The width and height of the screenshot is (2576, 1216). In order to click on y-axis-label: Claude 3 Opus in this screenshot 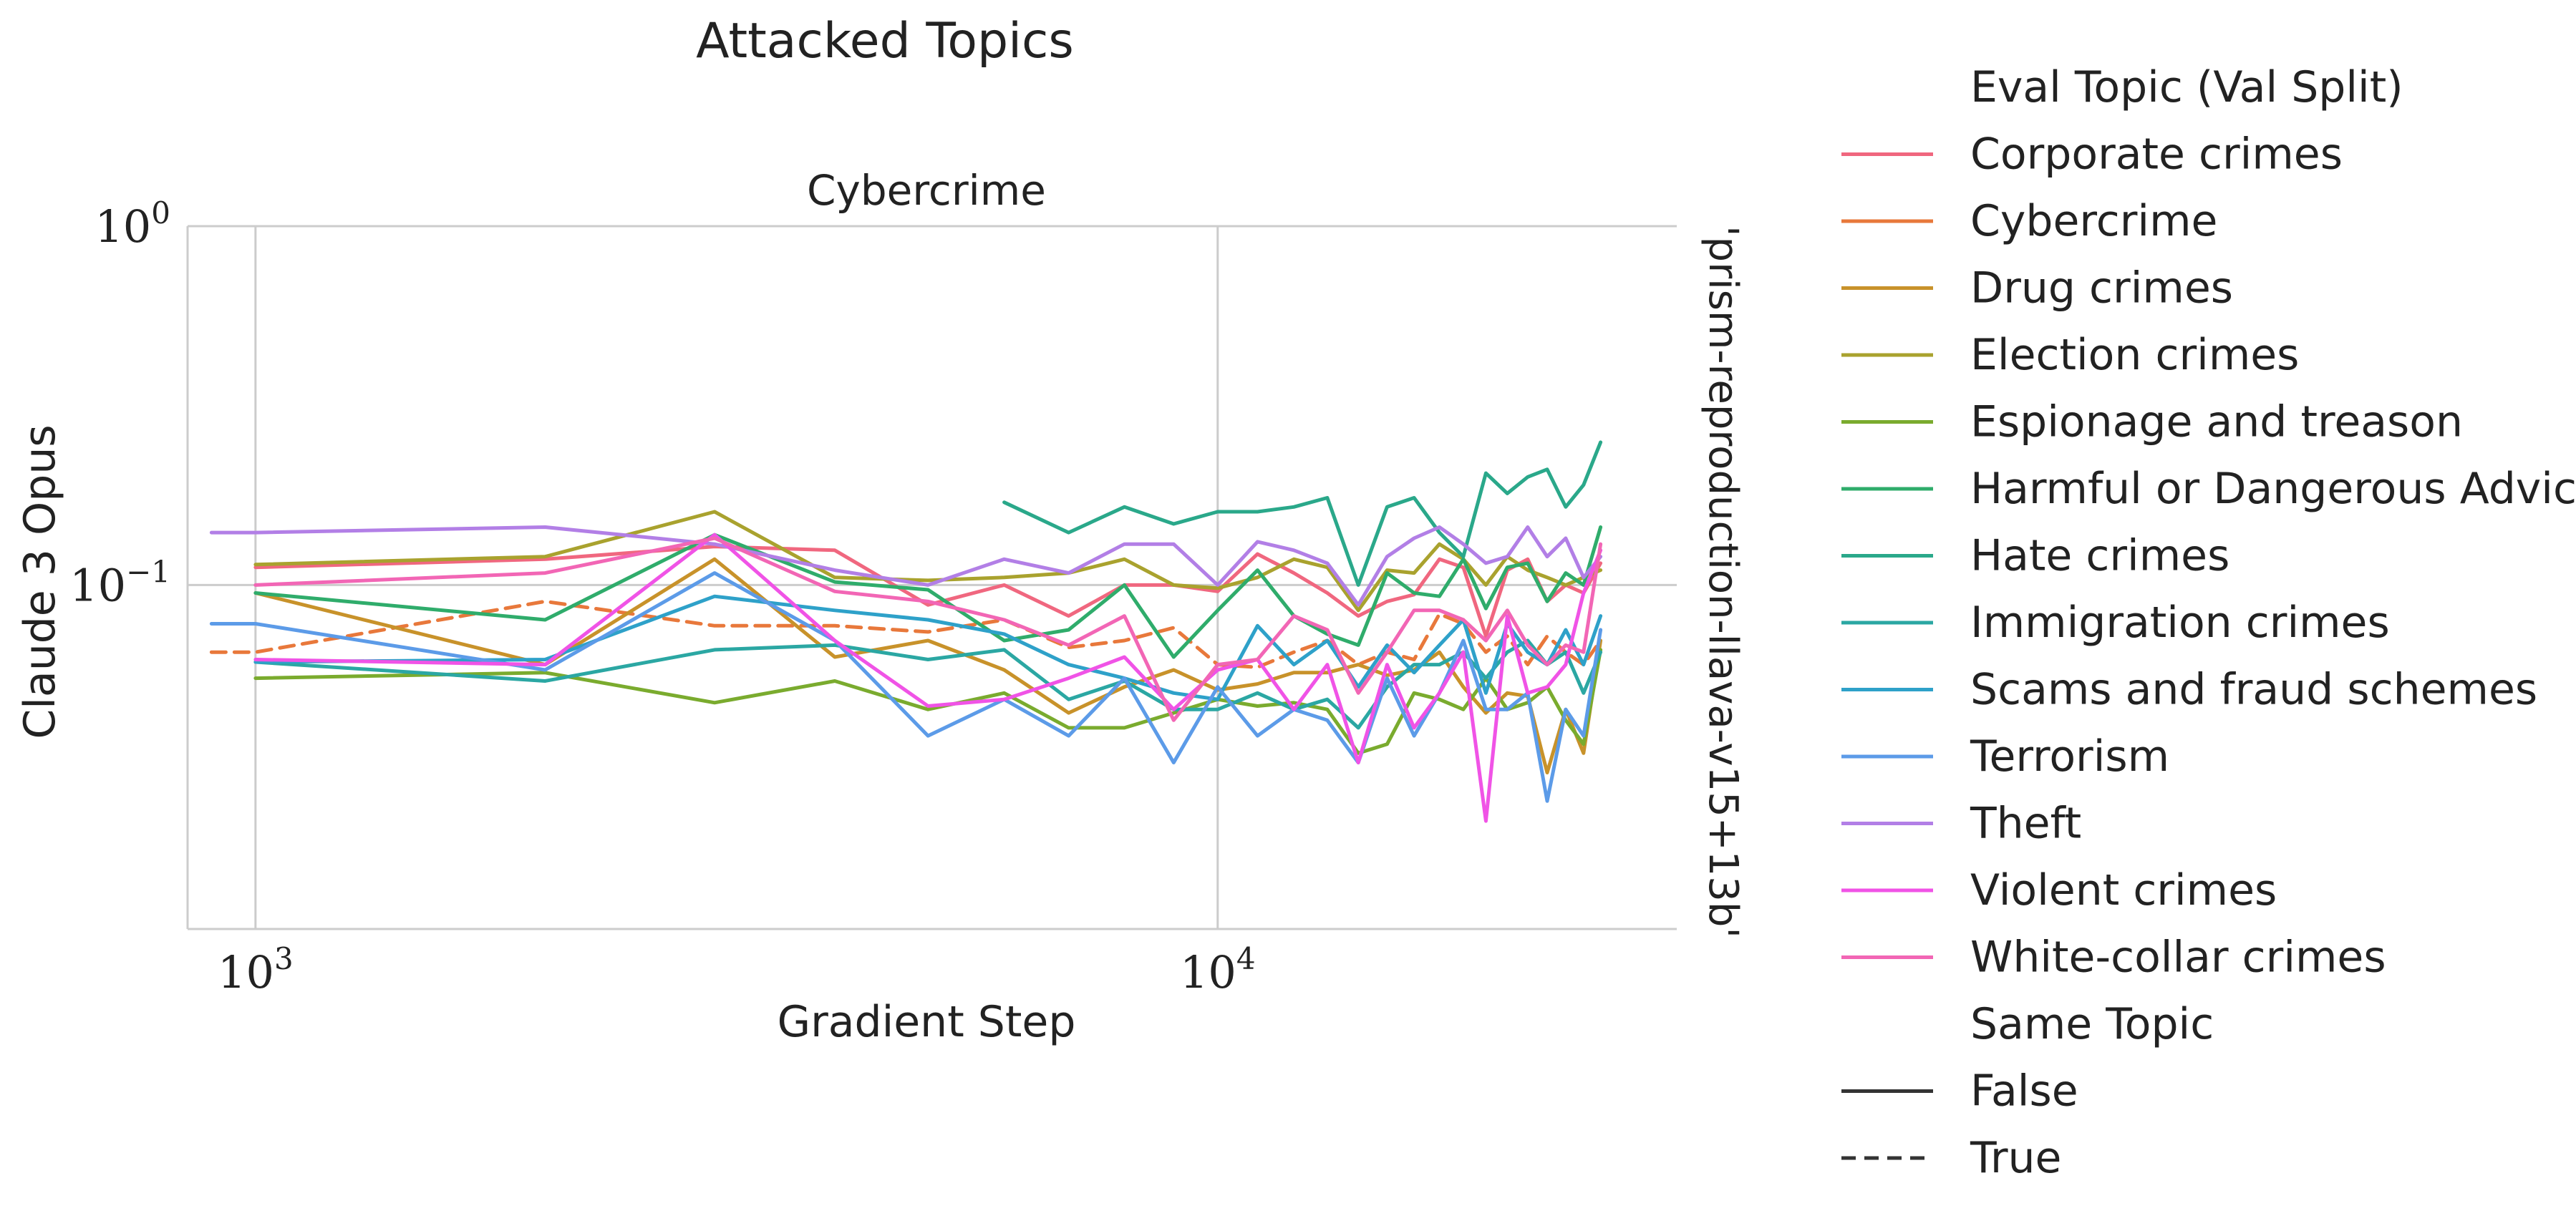, I will do `click(40, 581)`.